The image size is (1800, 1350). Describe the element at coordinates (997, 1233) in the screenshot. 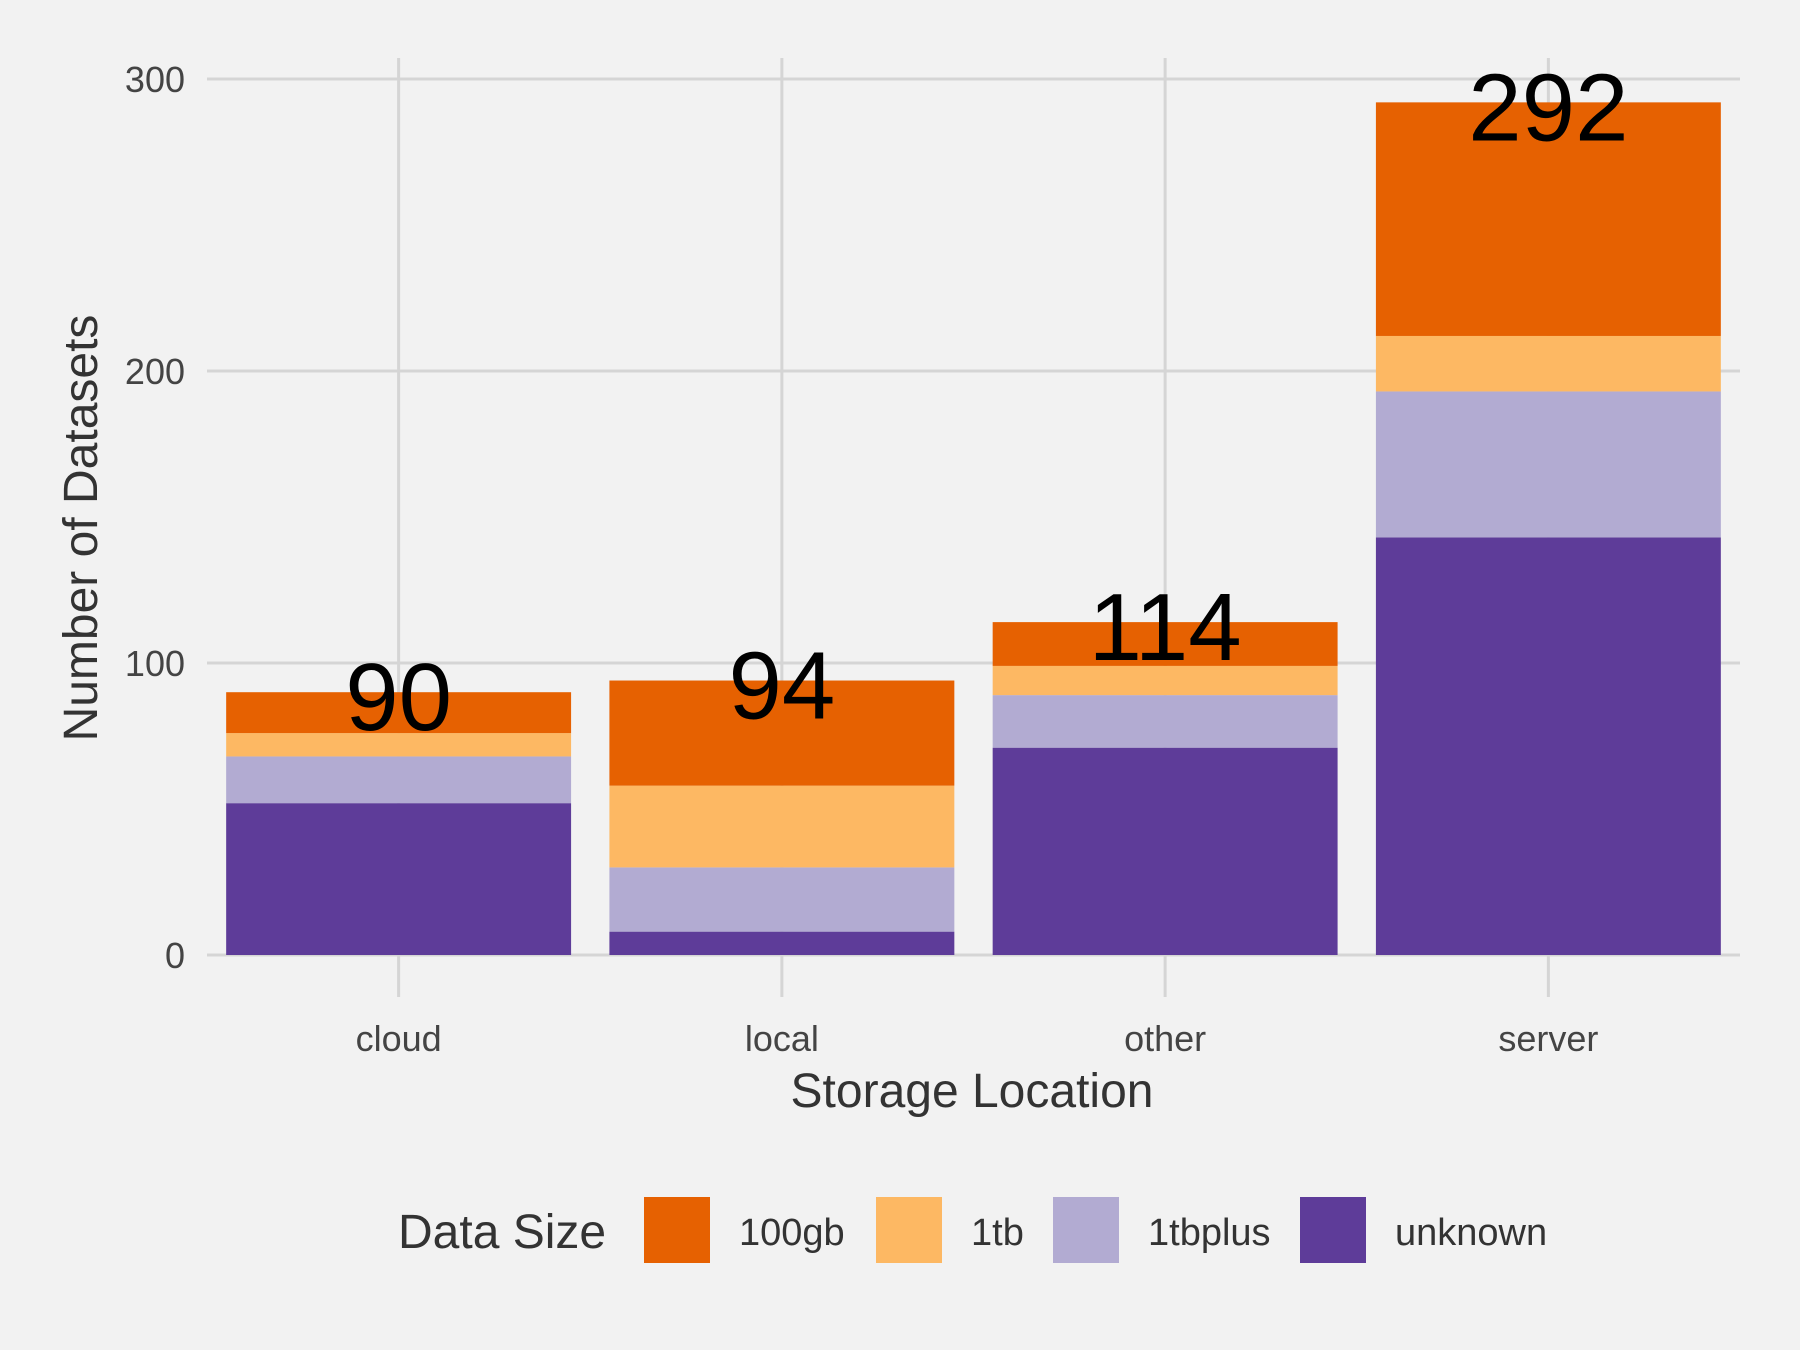

I see `legend-label-1tb: 1tb` at that location.